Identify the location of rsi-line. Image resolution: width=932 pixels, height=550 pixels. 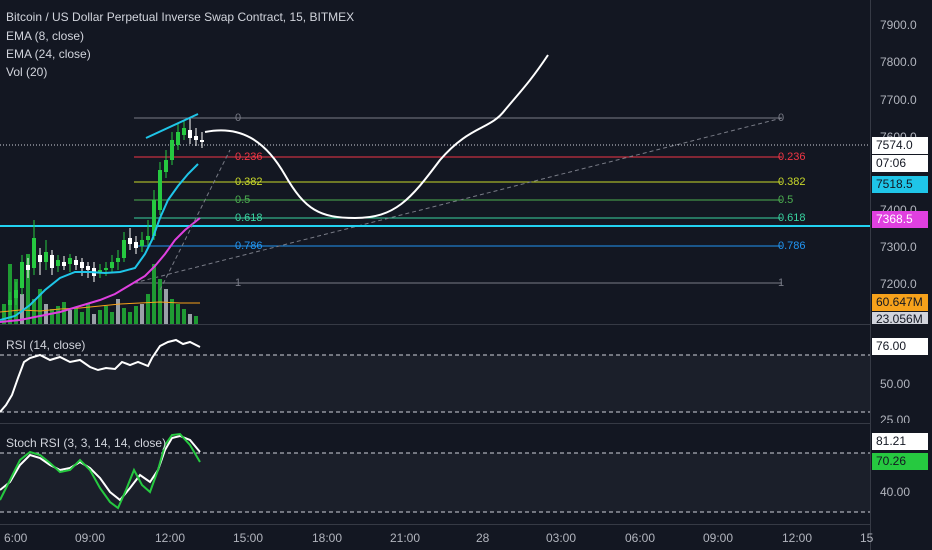
(100, 375).